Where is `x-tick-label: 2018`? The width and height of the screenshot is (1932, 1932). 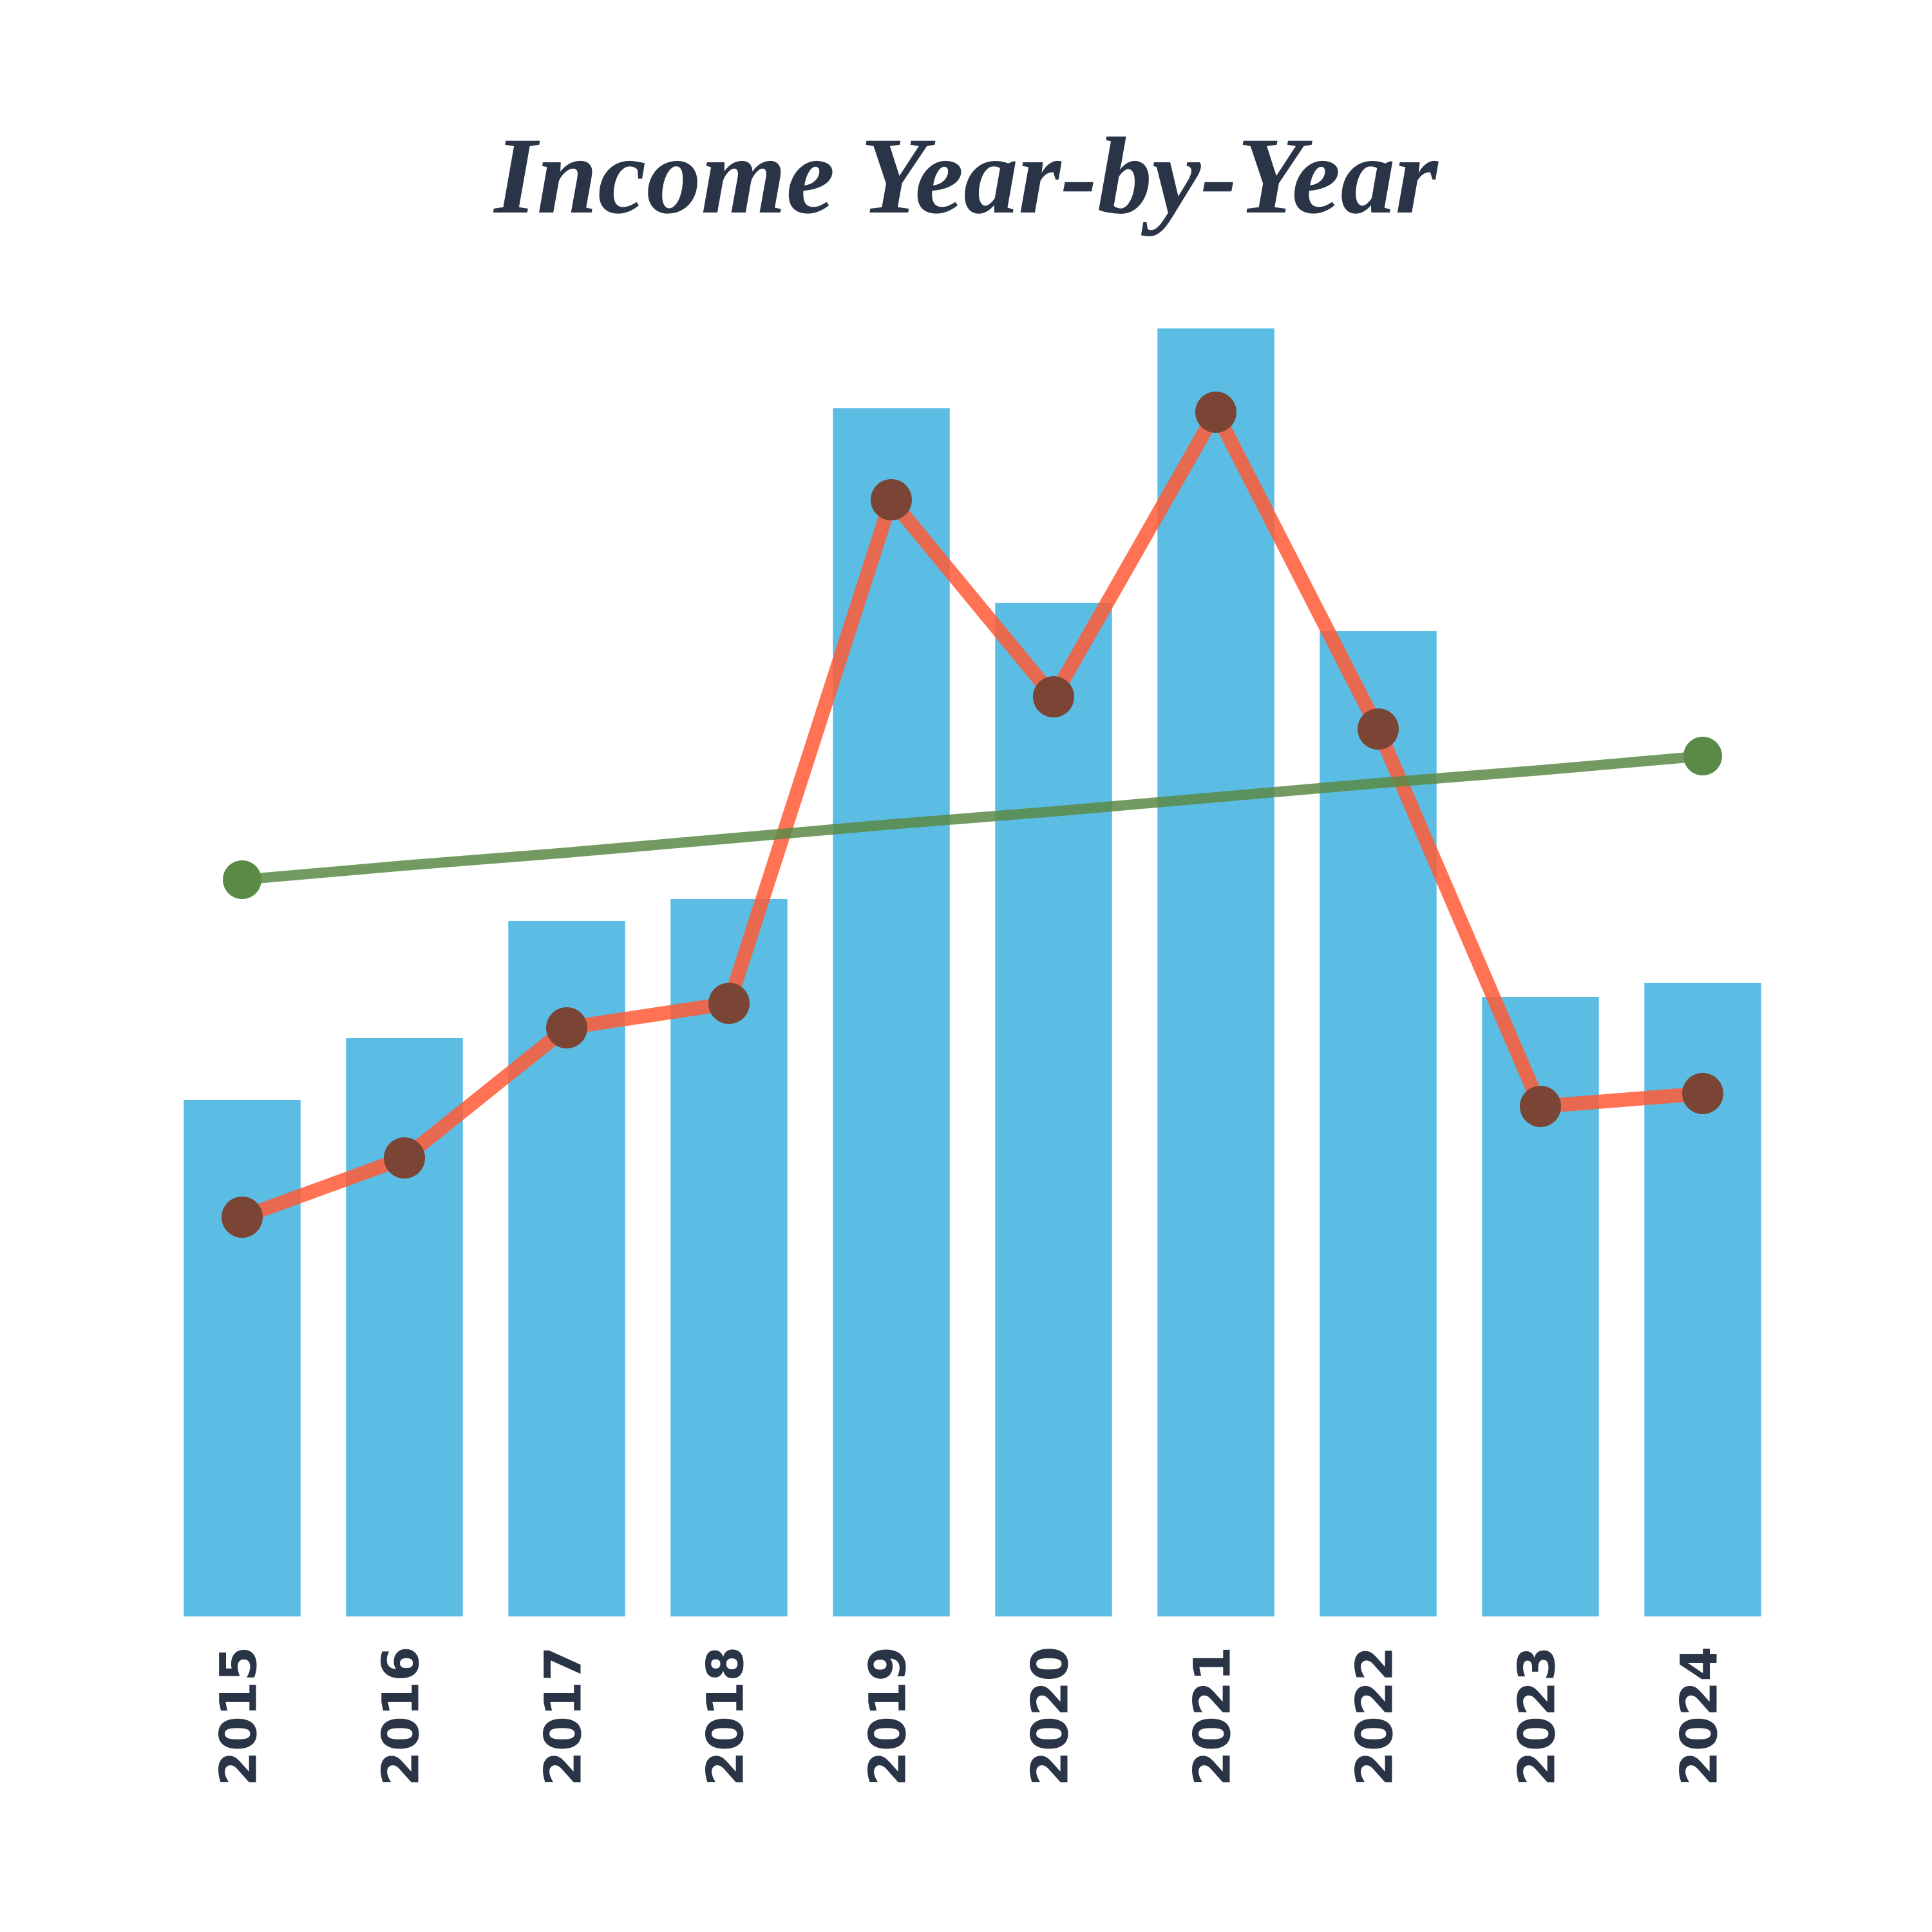 x-tick-label: 2018 is located at coordinates (726, 1716).